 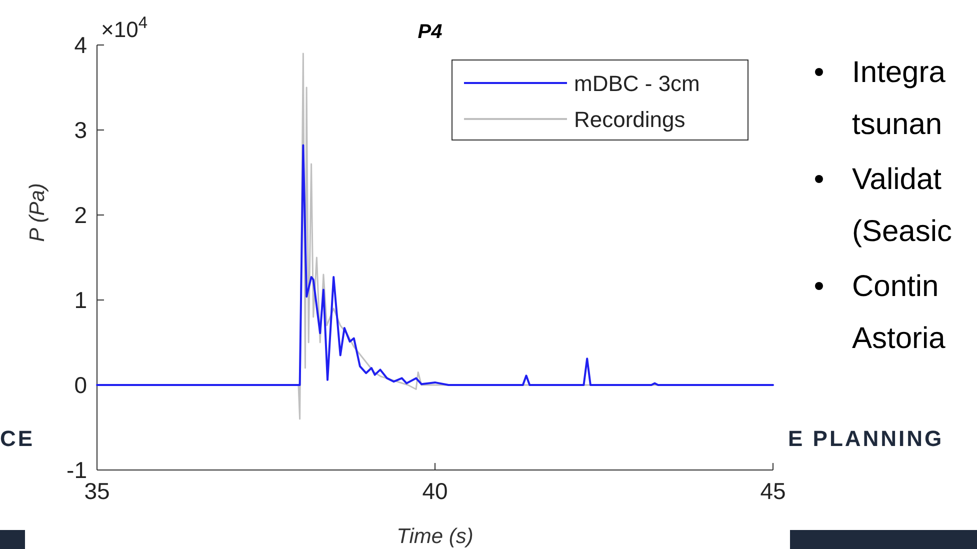 I want to click on text: Validat, so click(x=897, y=179).